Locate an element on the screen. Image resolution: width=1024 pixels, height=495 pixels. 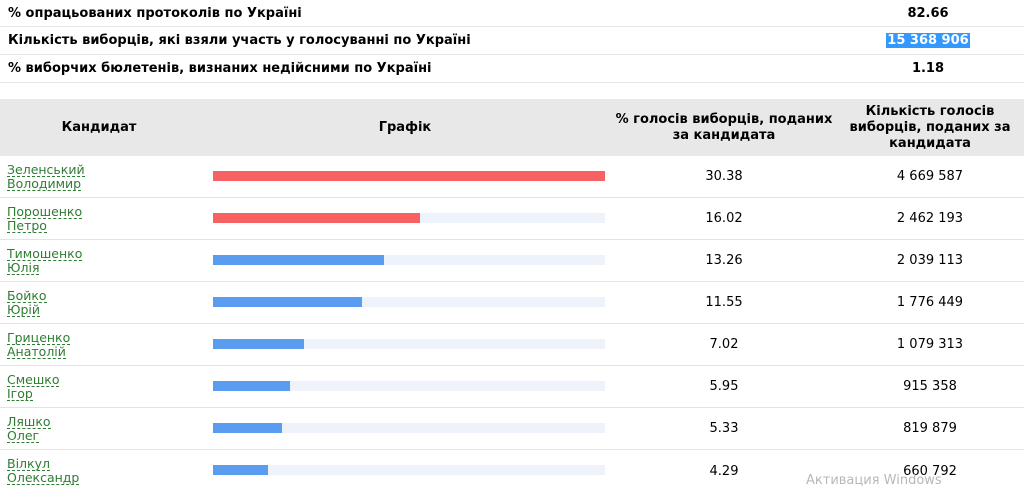
votes-value: 2 039 113 is located at coordinates (930, 260).